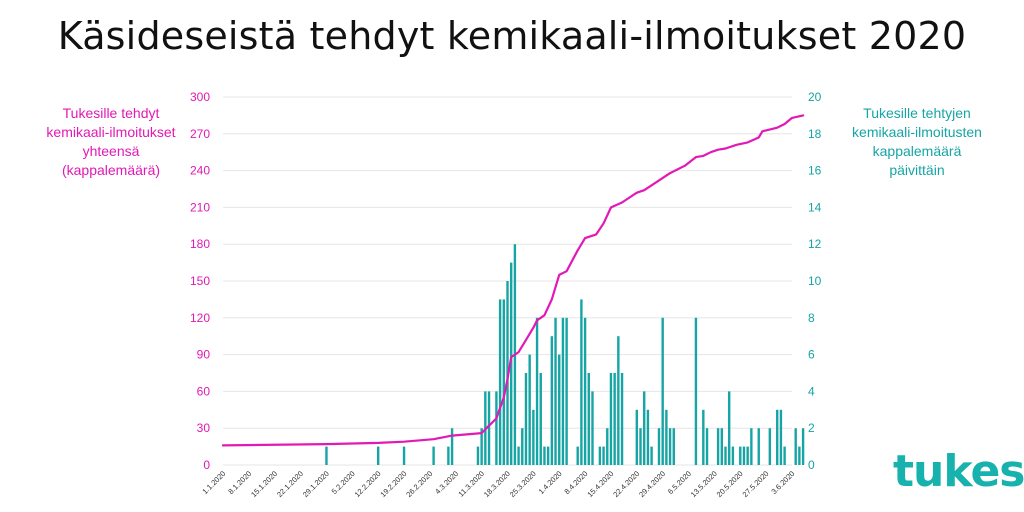 The height and width of the screenshot is (512, 1024). I want to click on right-tick-label: 20, so click(815, 97).